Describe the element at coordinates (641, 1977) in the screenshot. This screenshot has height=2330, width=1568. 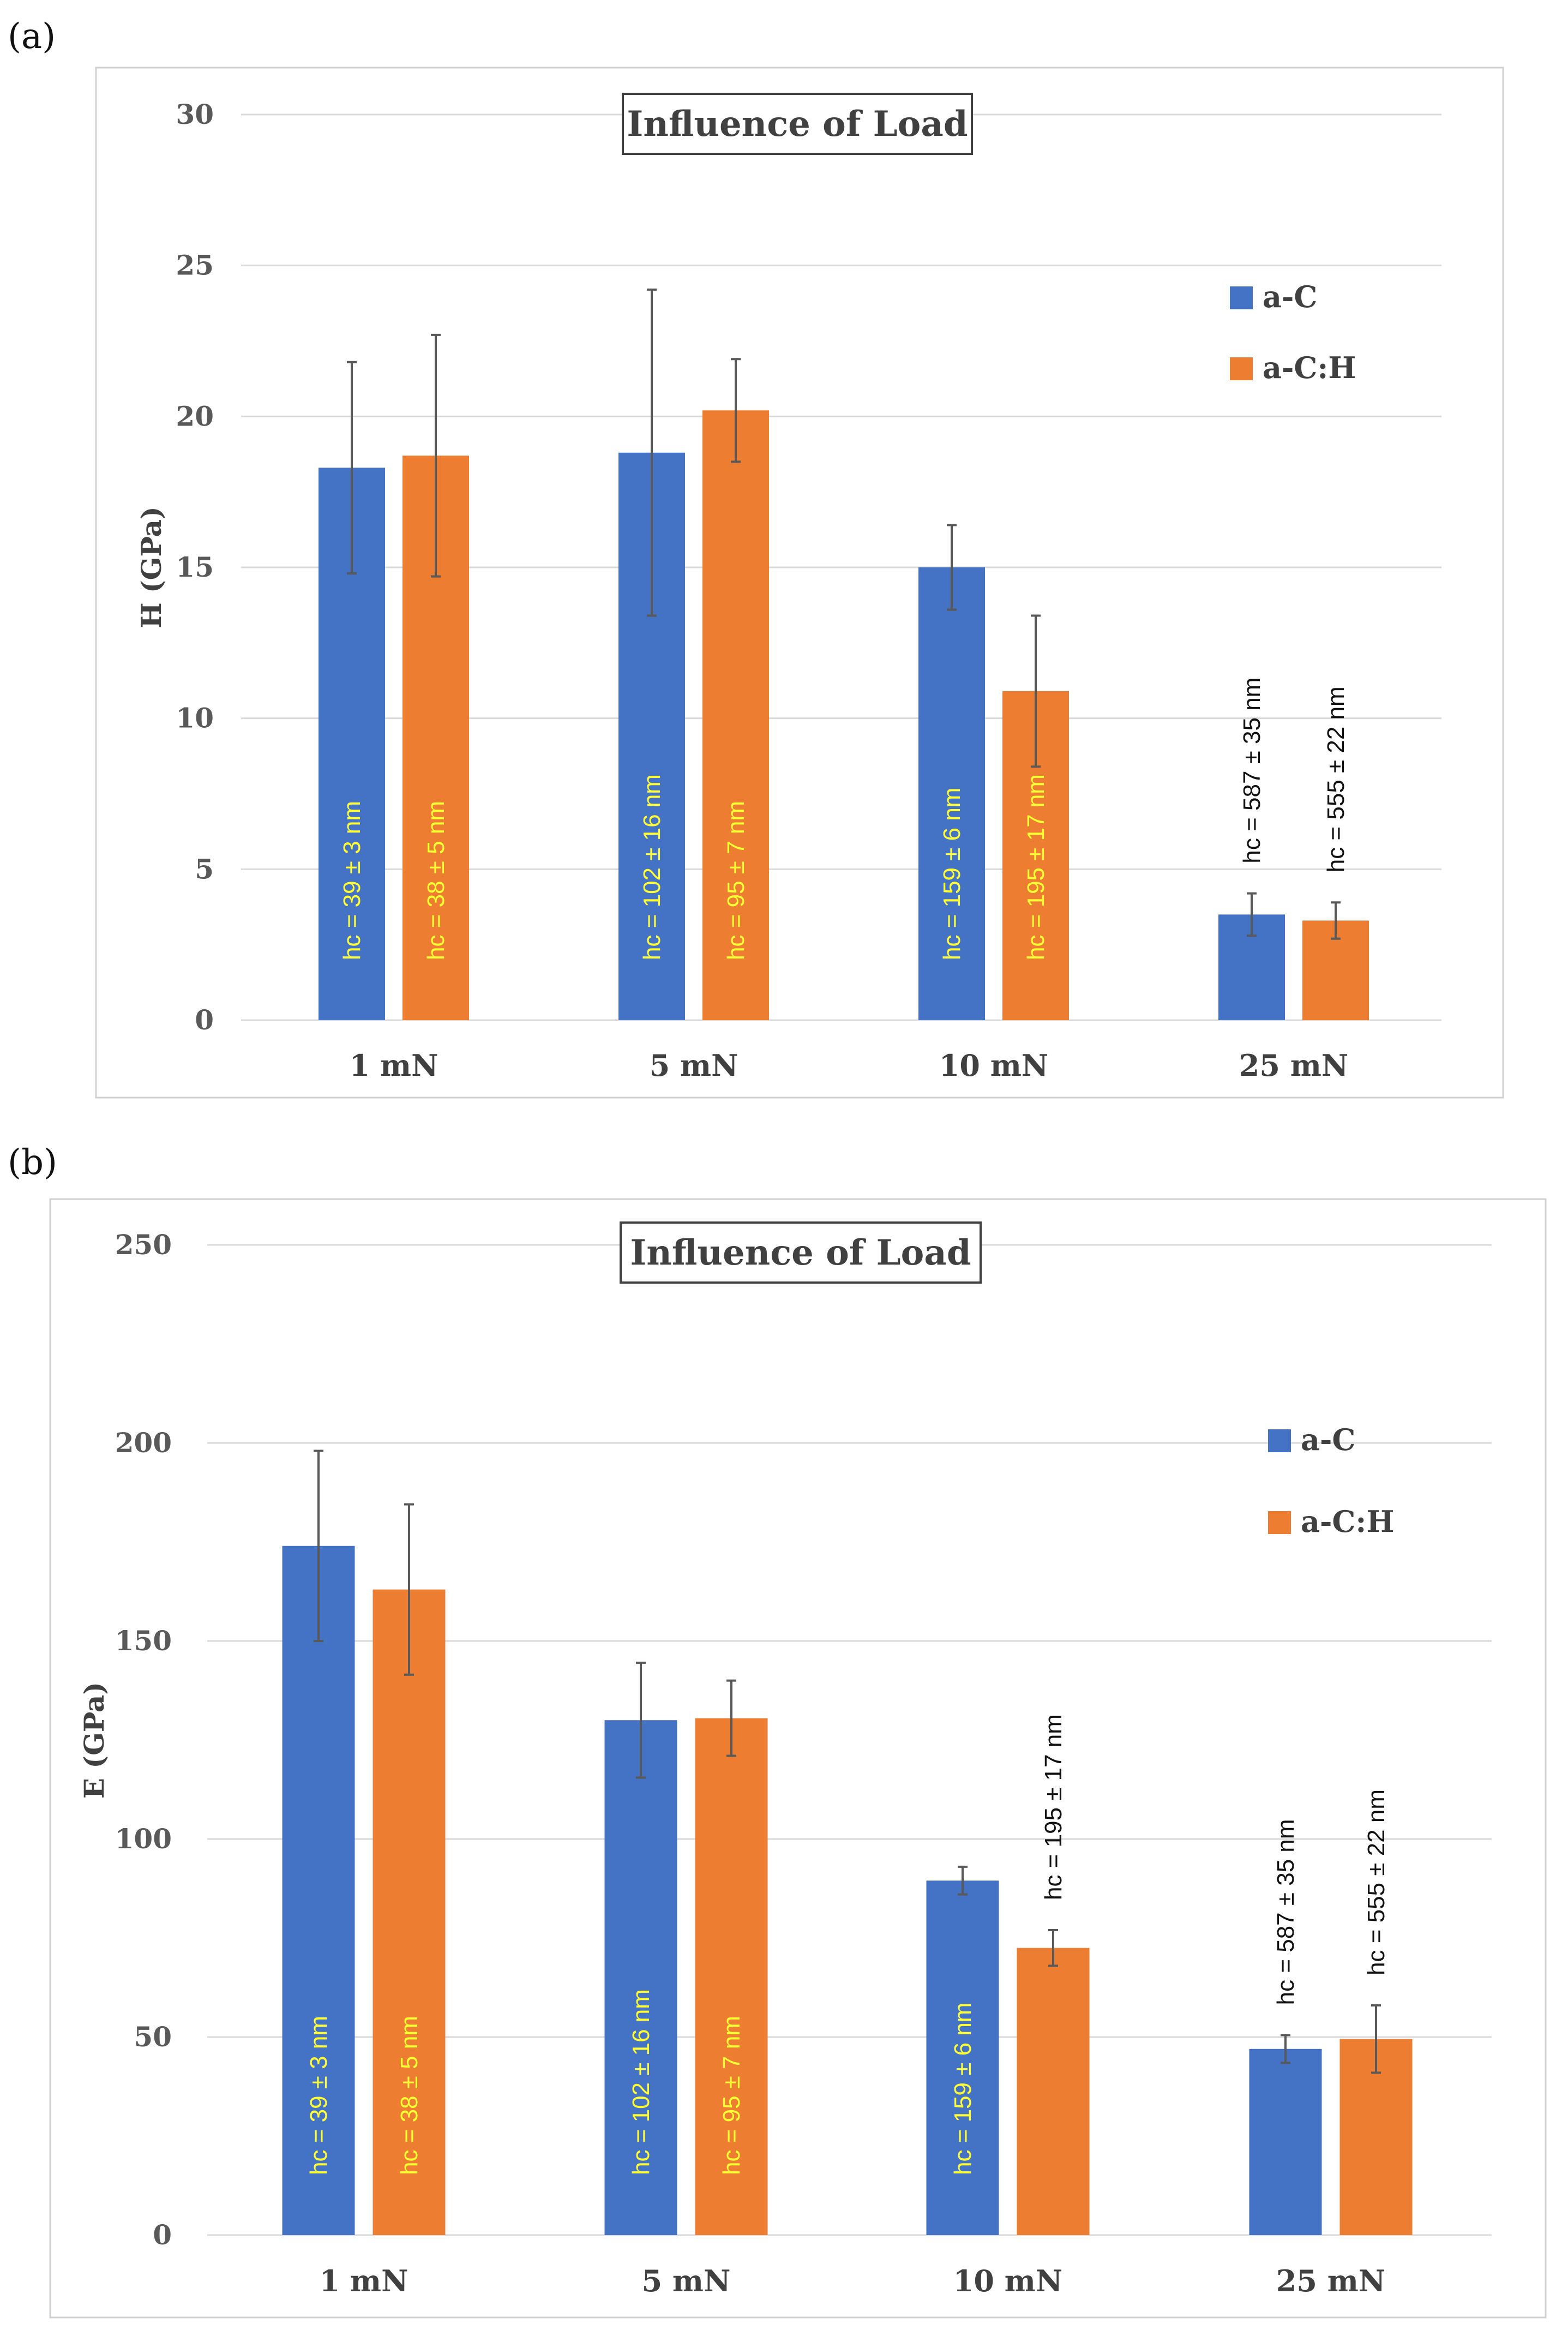
I see `bar-a-c-5mn` at that location.